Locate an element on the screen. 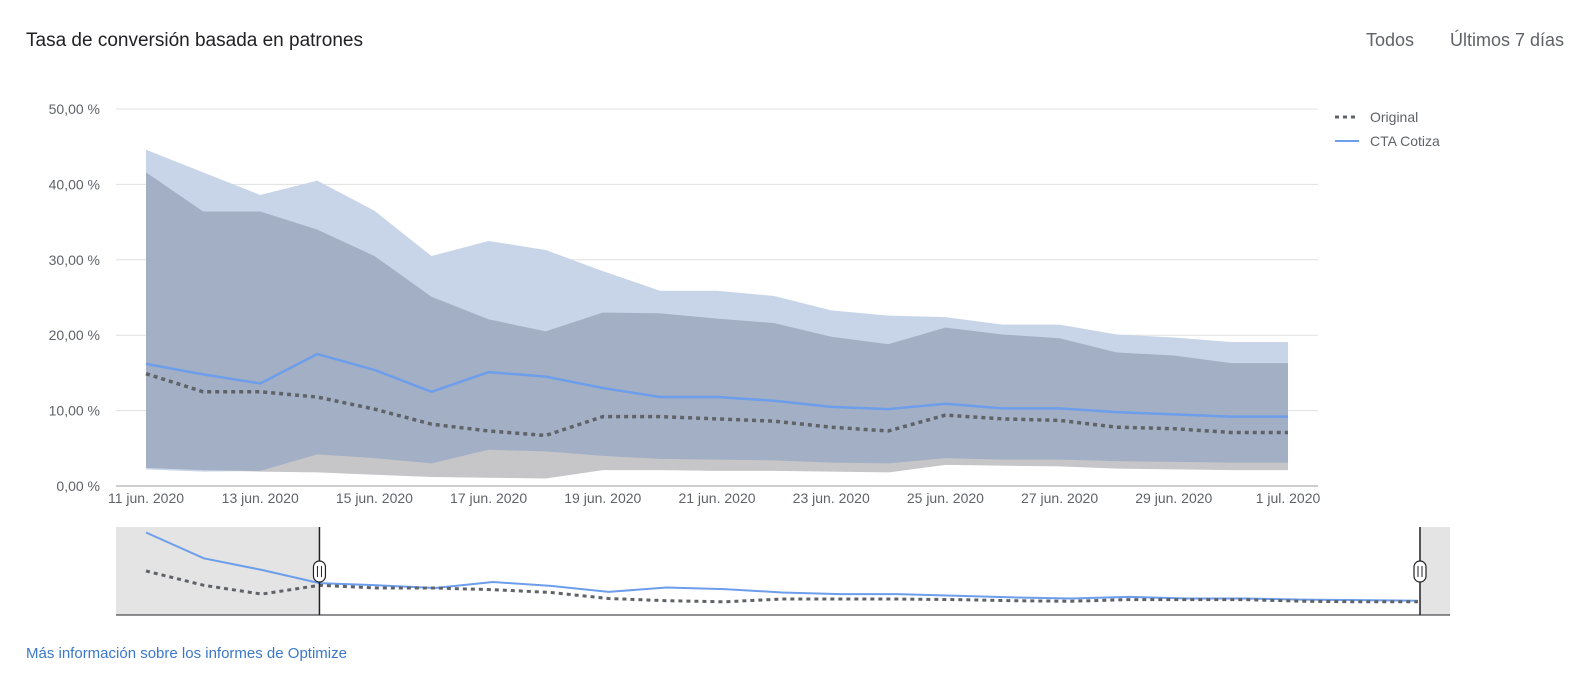 The height and width of the screenshot is (694, 1589). y-tick-label: 0,00 % is located at coordinates (78, 486).